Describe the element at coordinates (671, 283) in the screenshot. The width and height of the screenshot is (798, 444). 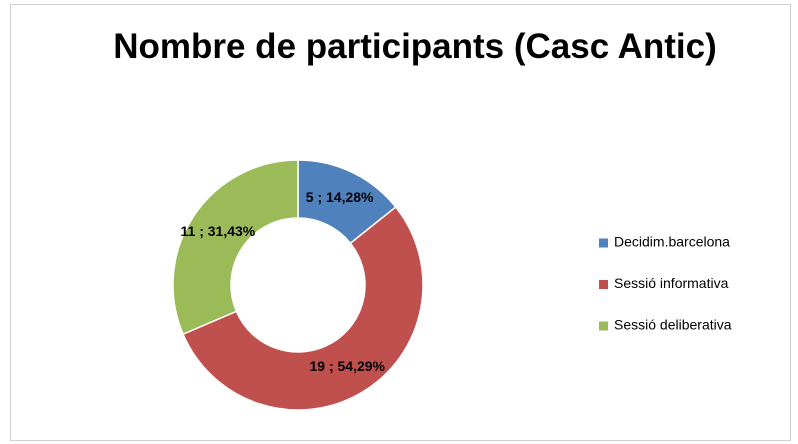
I see `legend-label: Sessió informativa` at that location.